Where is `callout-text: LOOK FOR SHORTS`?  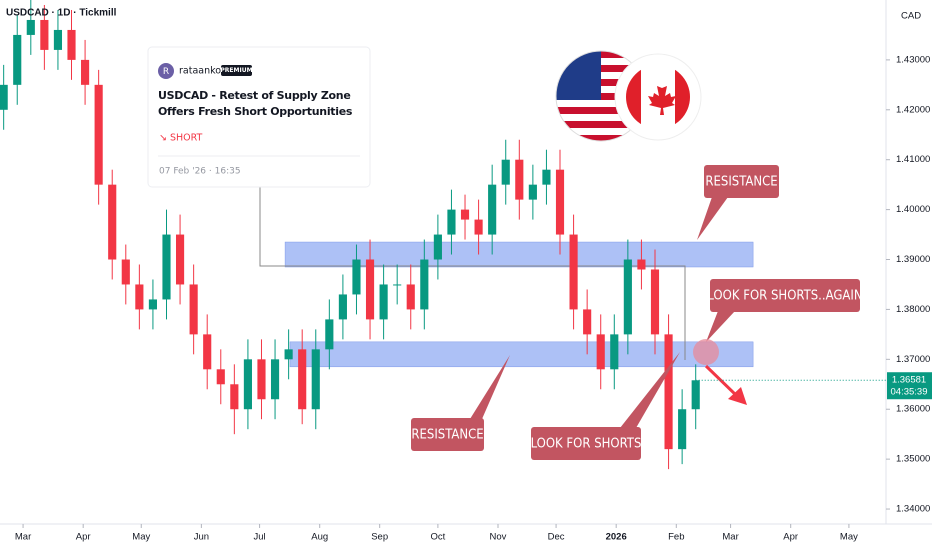 callout-text: LOOK FOR SHORTS is located at coordinates (586, 444).